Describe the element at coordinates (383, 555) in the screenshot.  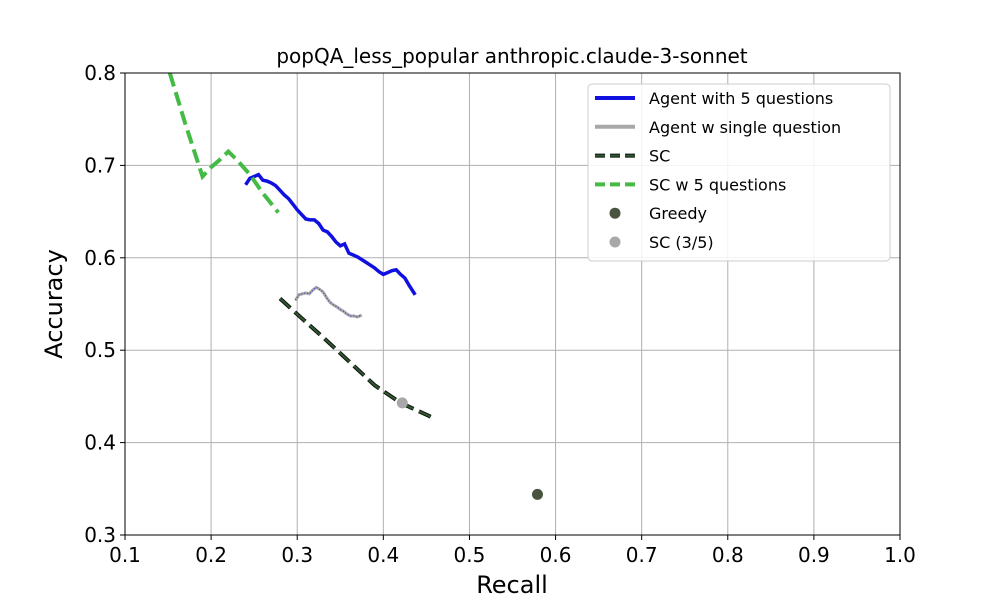
I see `x-tick-label: 0.4` at that location.